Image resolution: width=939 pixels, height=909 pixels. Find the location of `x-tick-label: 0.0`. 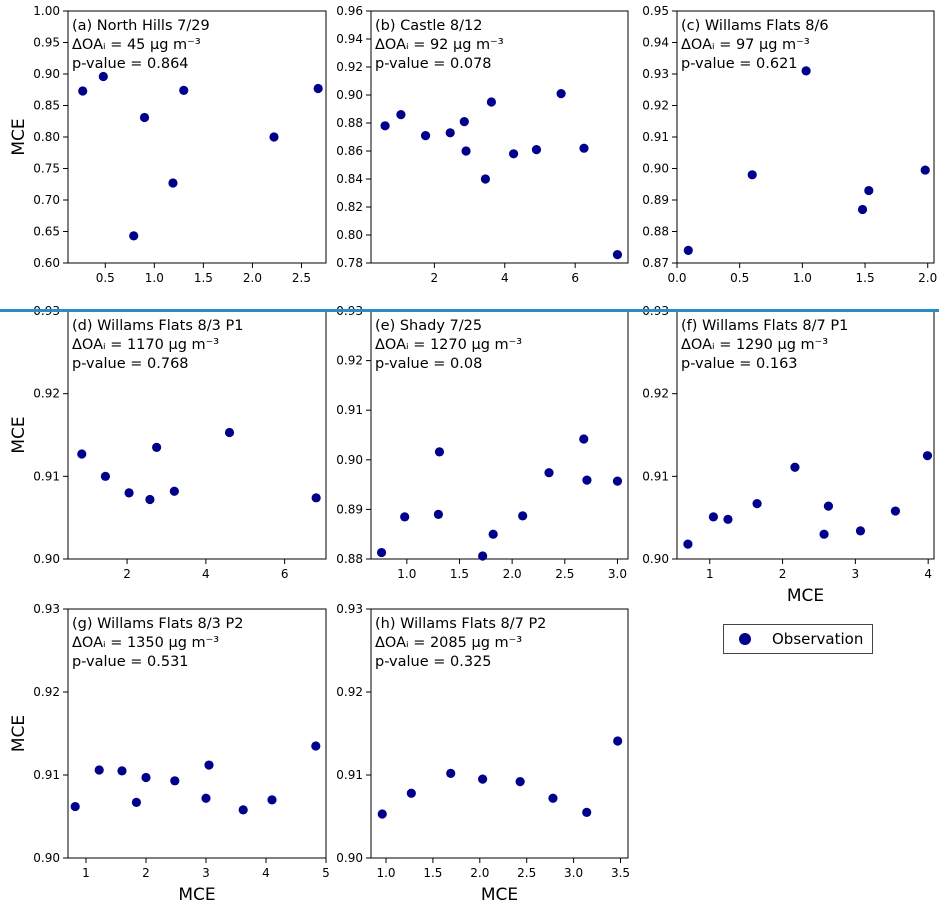

x-tick-label: 0.0 is located at coordinates (676, 278).